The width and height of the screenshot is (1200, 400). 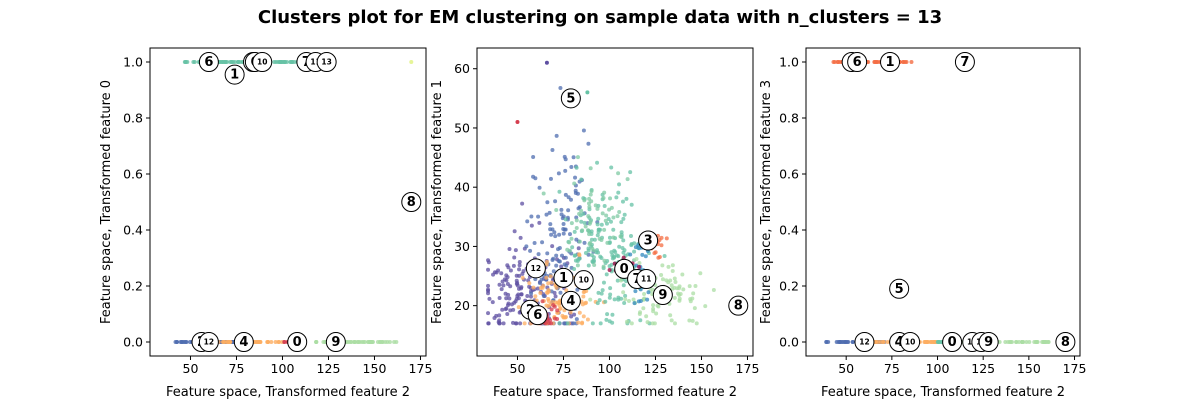 I want to click on subplot-2-centers: 5312011071149268, so click(x=634, y=207).